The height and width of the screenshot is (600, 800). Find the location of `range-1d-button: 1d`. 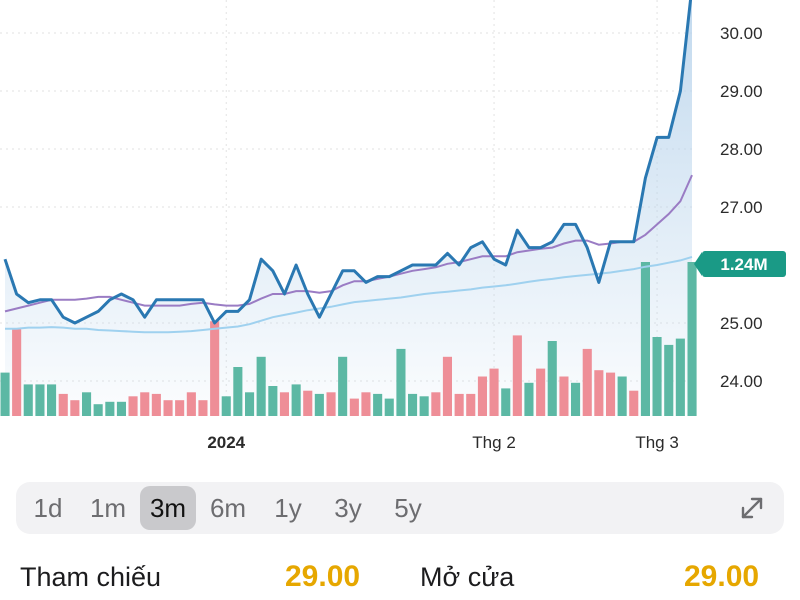

range-1d-button: 1d is located at coordinates (48, 508).